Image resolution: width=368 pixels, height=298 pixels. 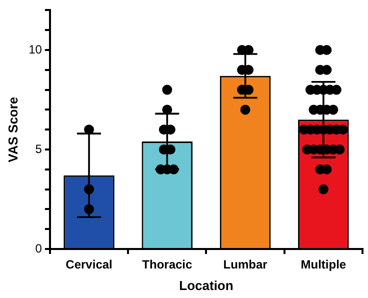 I want to click on x-tick-label: Lumbar, so click(x=245, y=265).